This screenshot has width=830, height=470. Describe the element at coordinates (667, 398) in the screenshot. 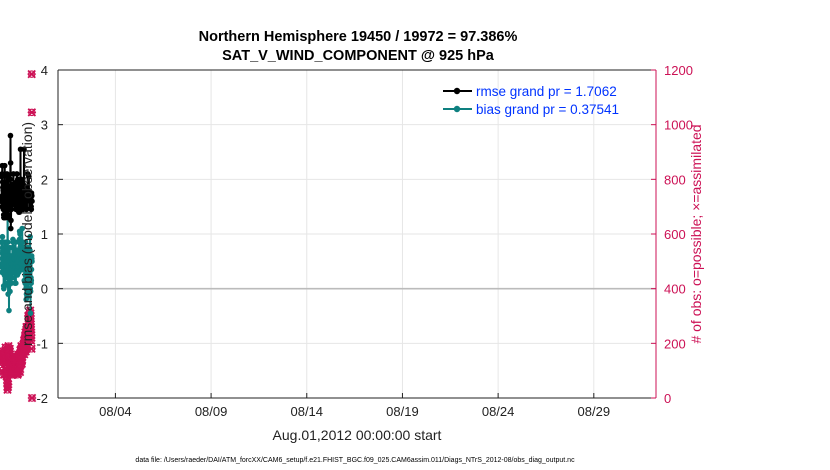

I see `right-y-tick-label: 0` at that location.